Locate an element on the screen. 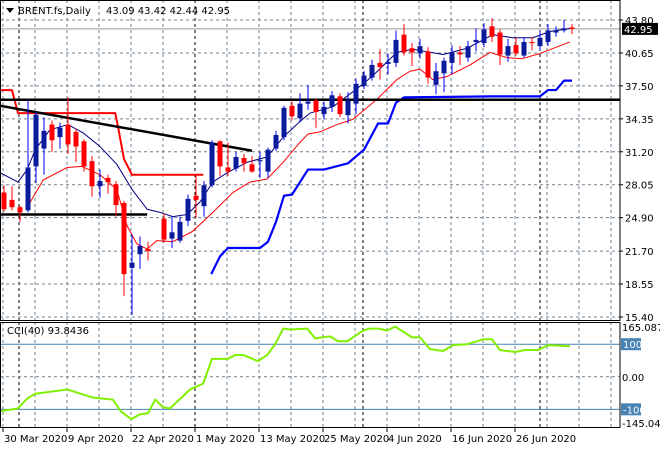 The height and width of the screenshot is (450, 660). price-tick-label: 18.55 is located at coordinates (639, 285).